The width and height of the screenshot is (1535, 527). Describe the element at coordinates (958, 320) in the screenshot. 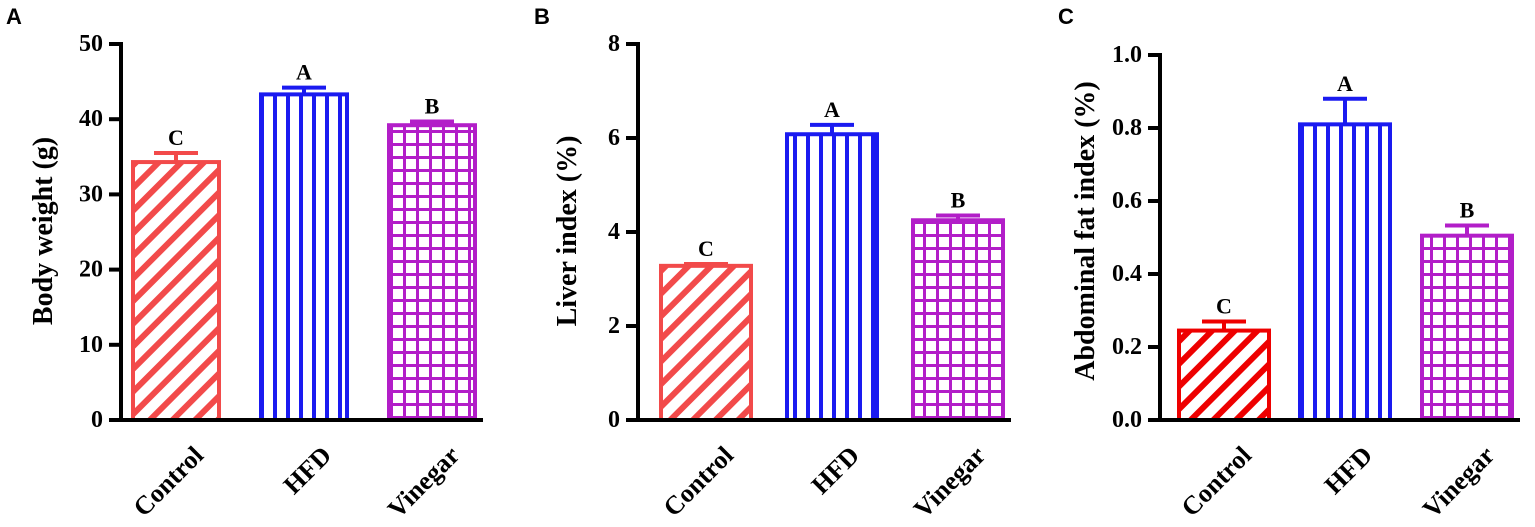

I see `panel-b-bar-vinegar` at that location.